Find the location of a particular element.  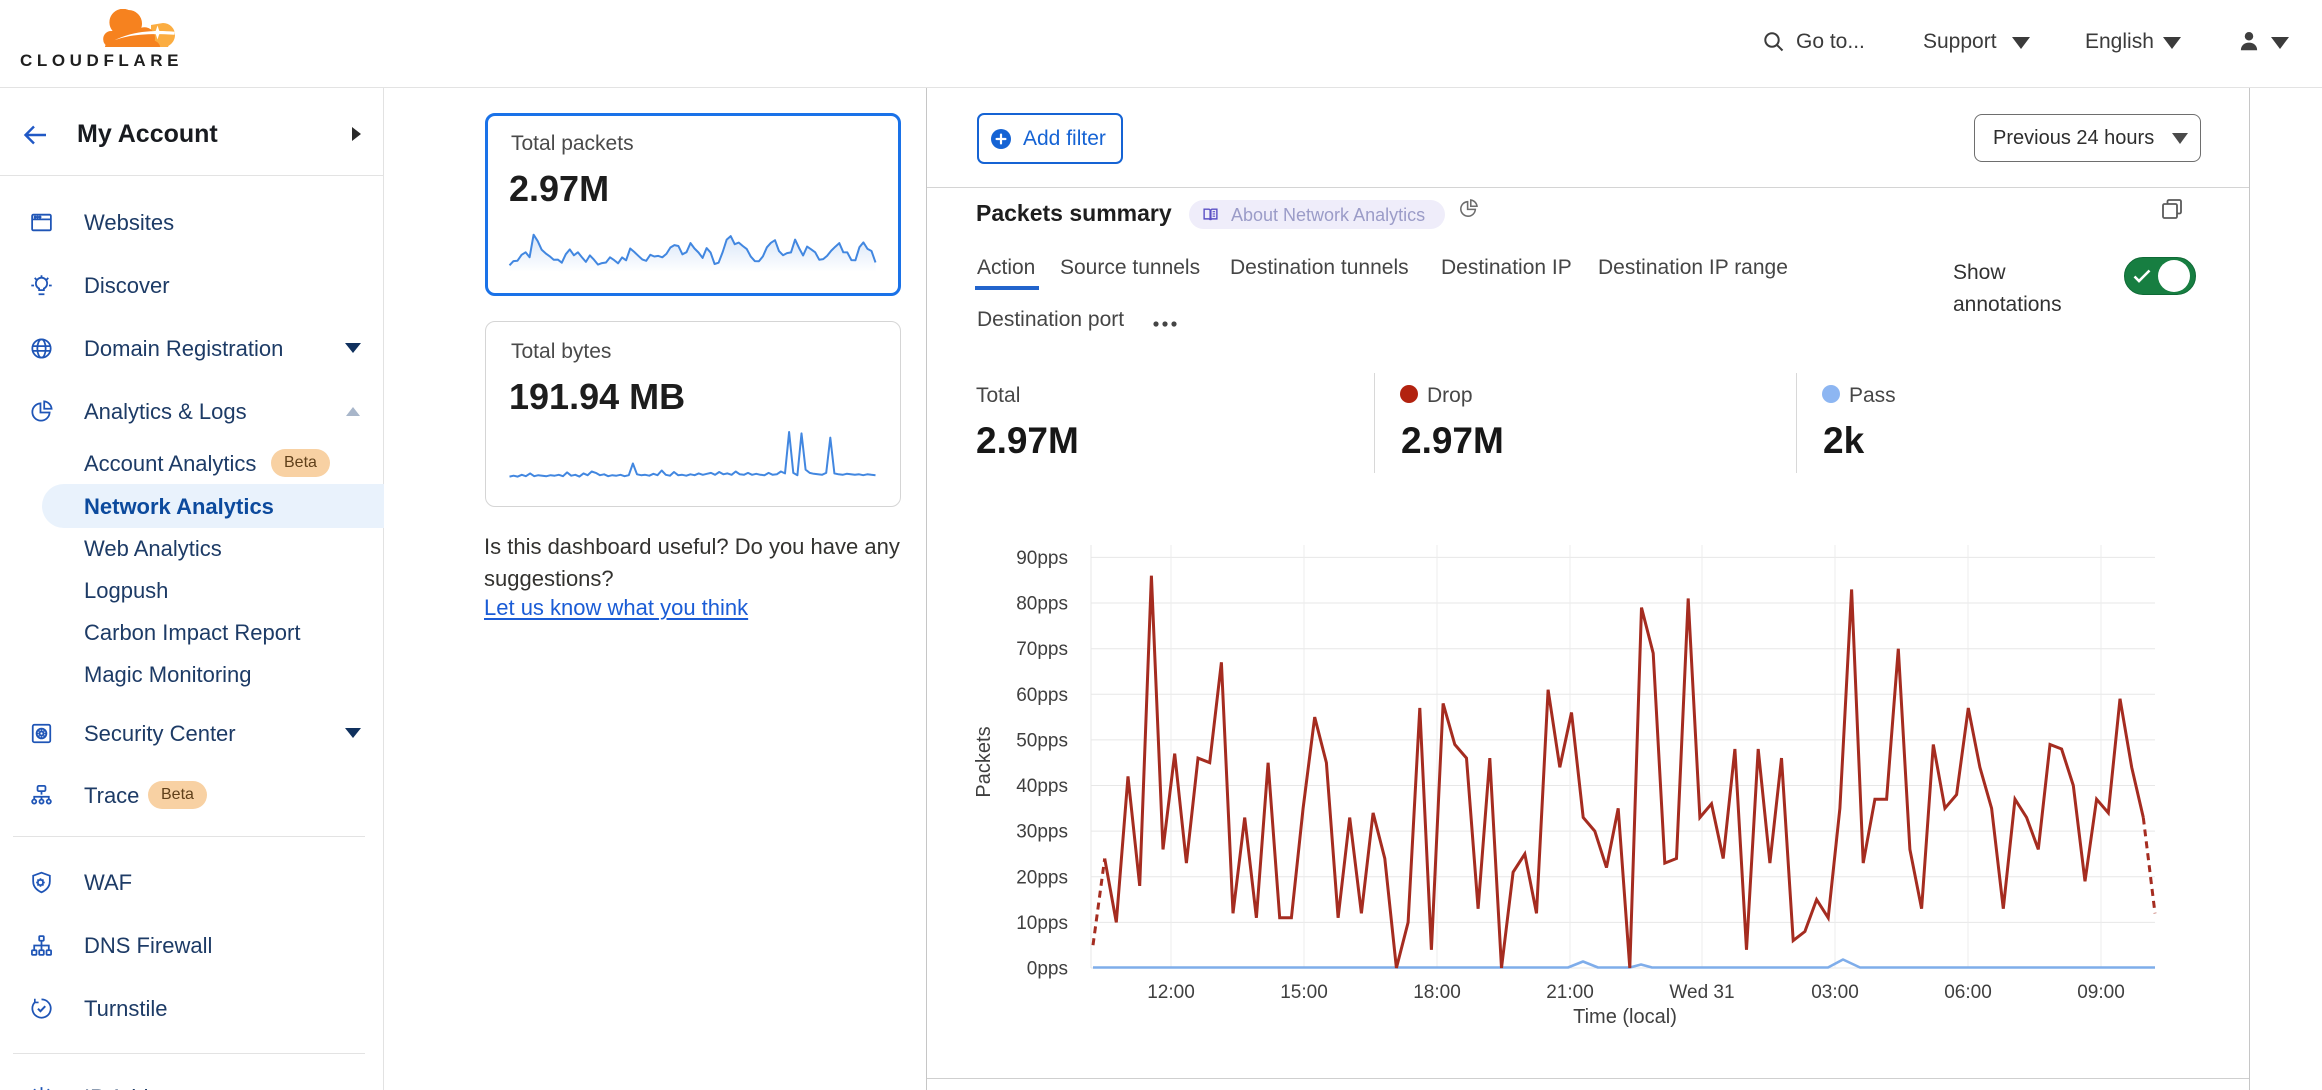

svg-text: 10pps is located at coordinates (1042, 923).